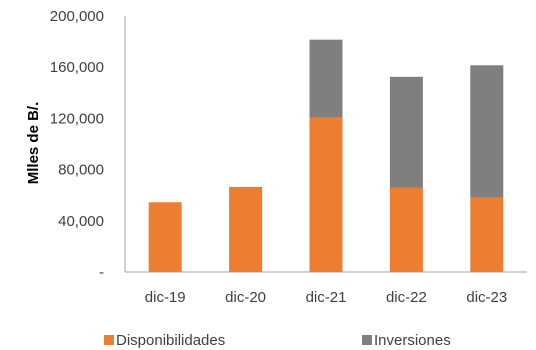  Describe the element at coordinates (170, 340) in the screenshot. I see `legend-label-disponibilidades: Disponibilidades` at that location.